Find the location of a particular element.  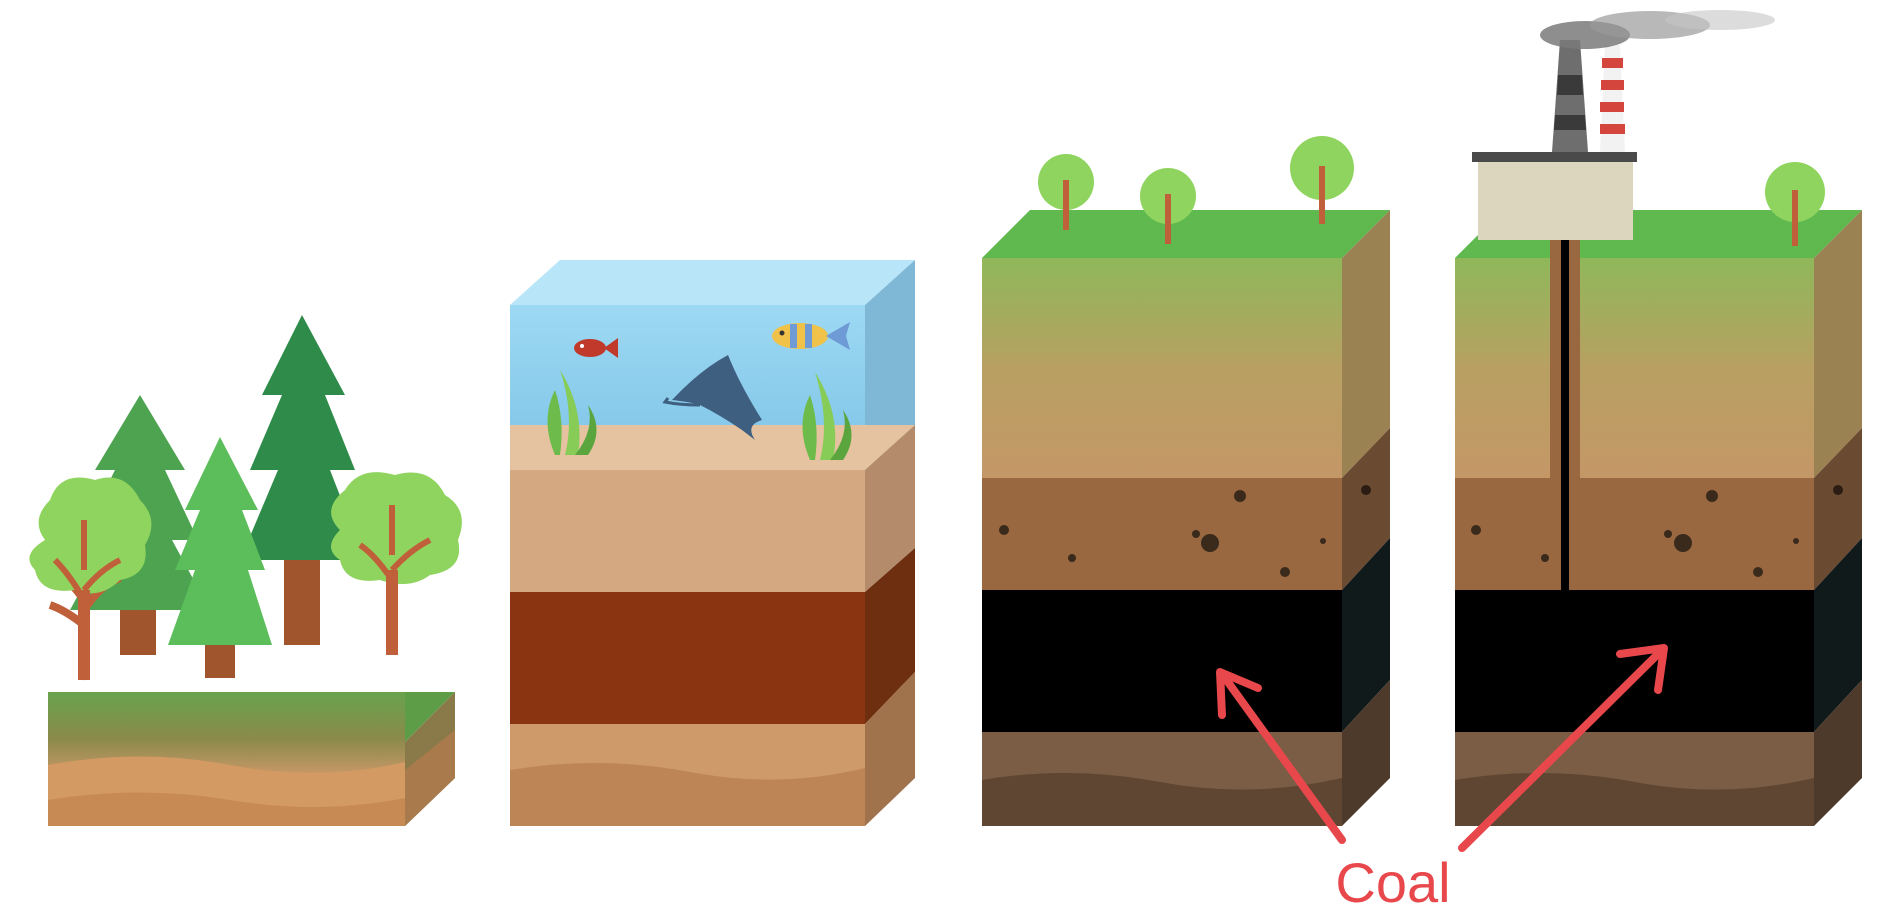

stingray-icon is located at coordinates (712, 397).